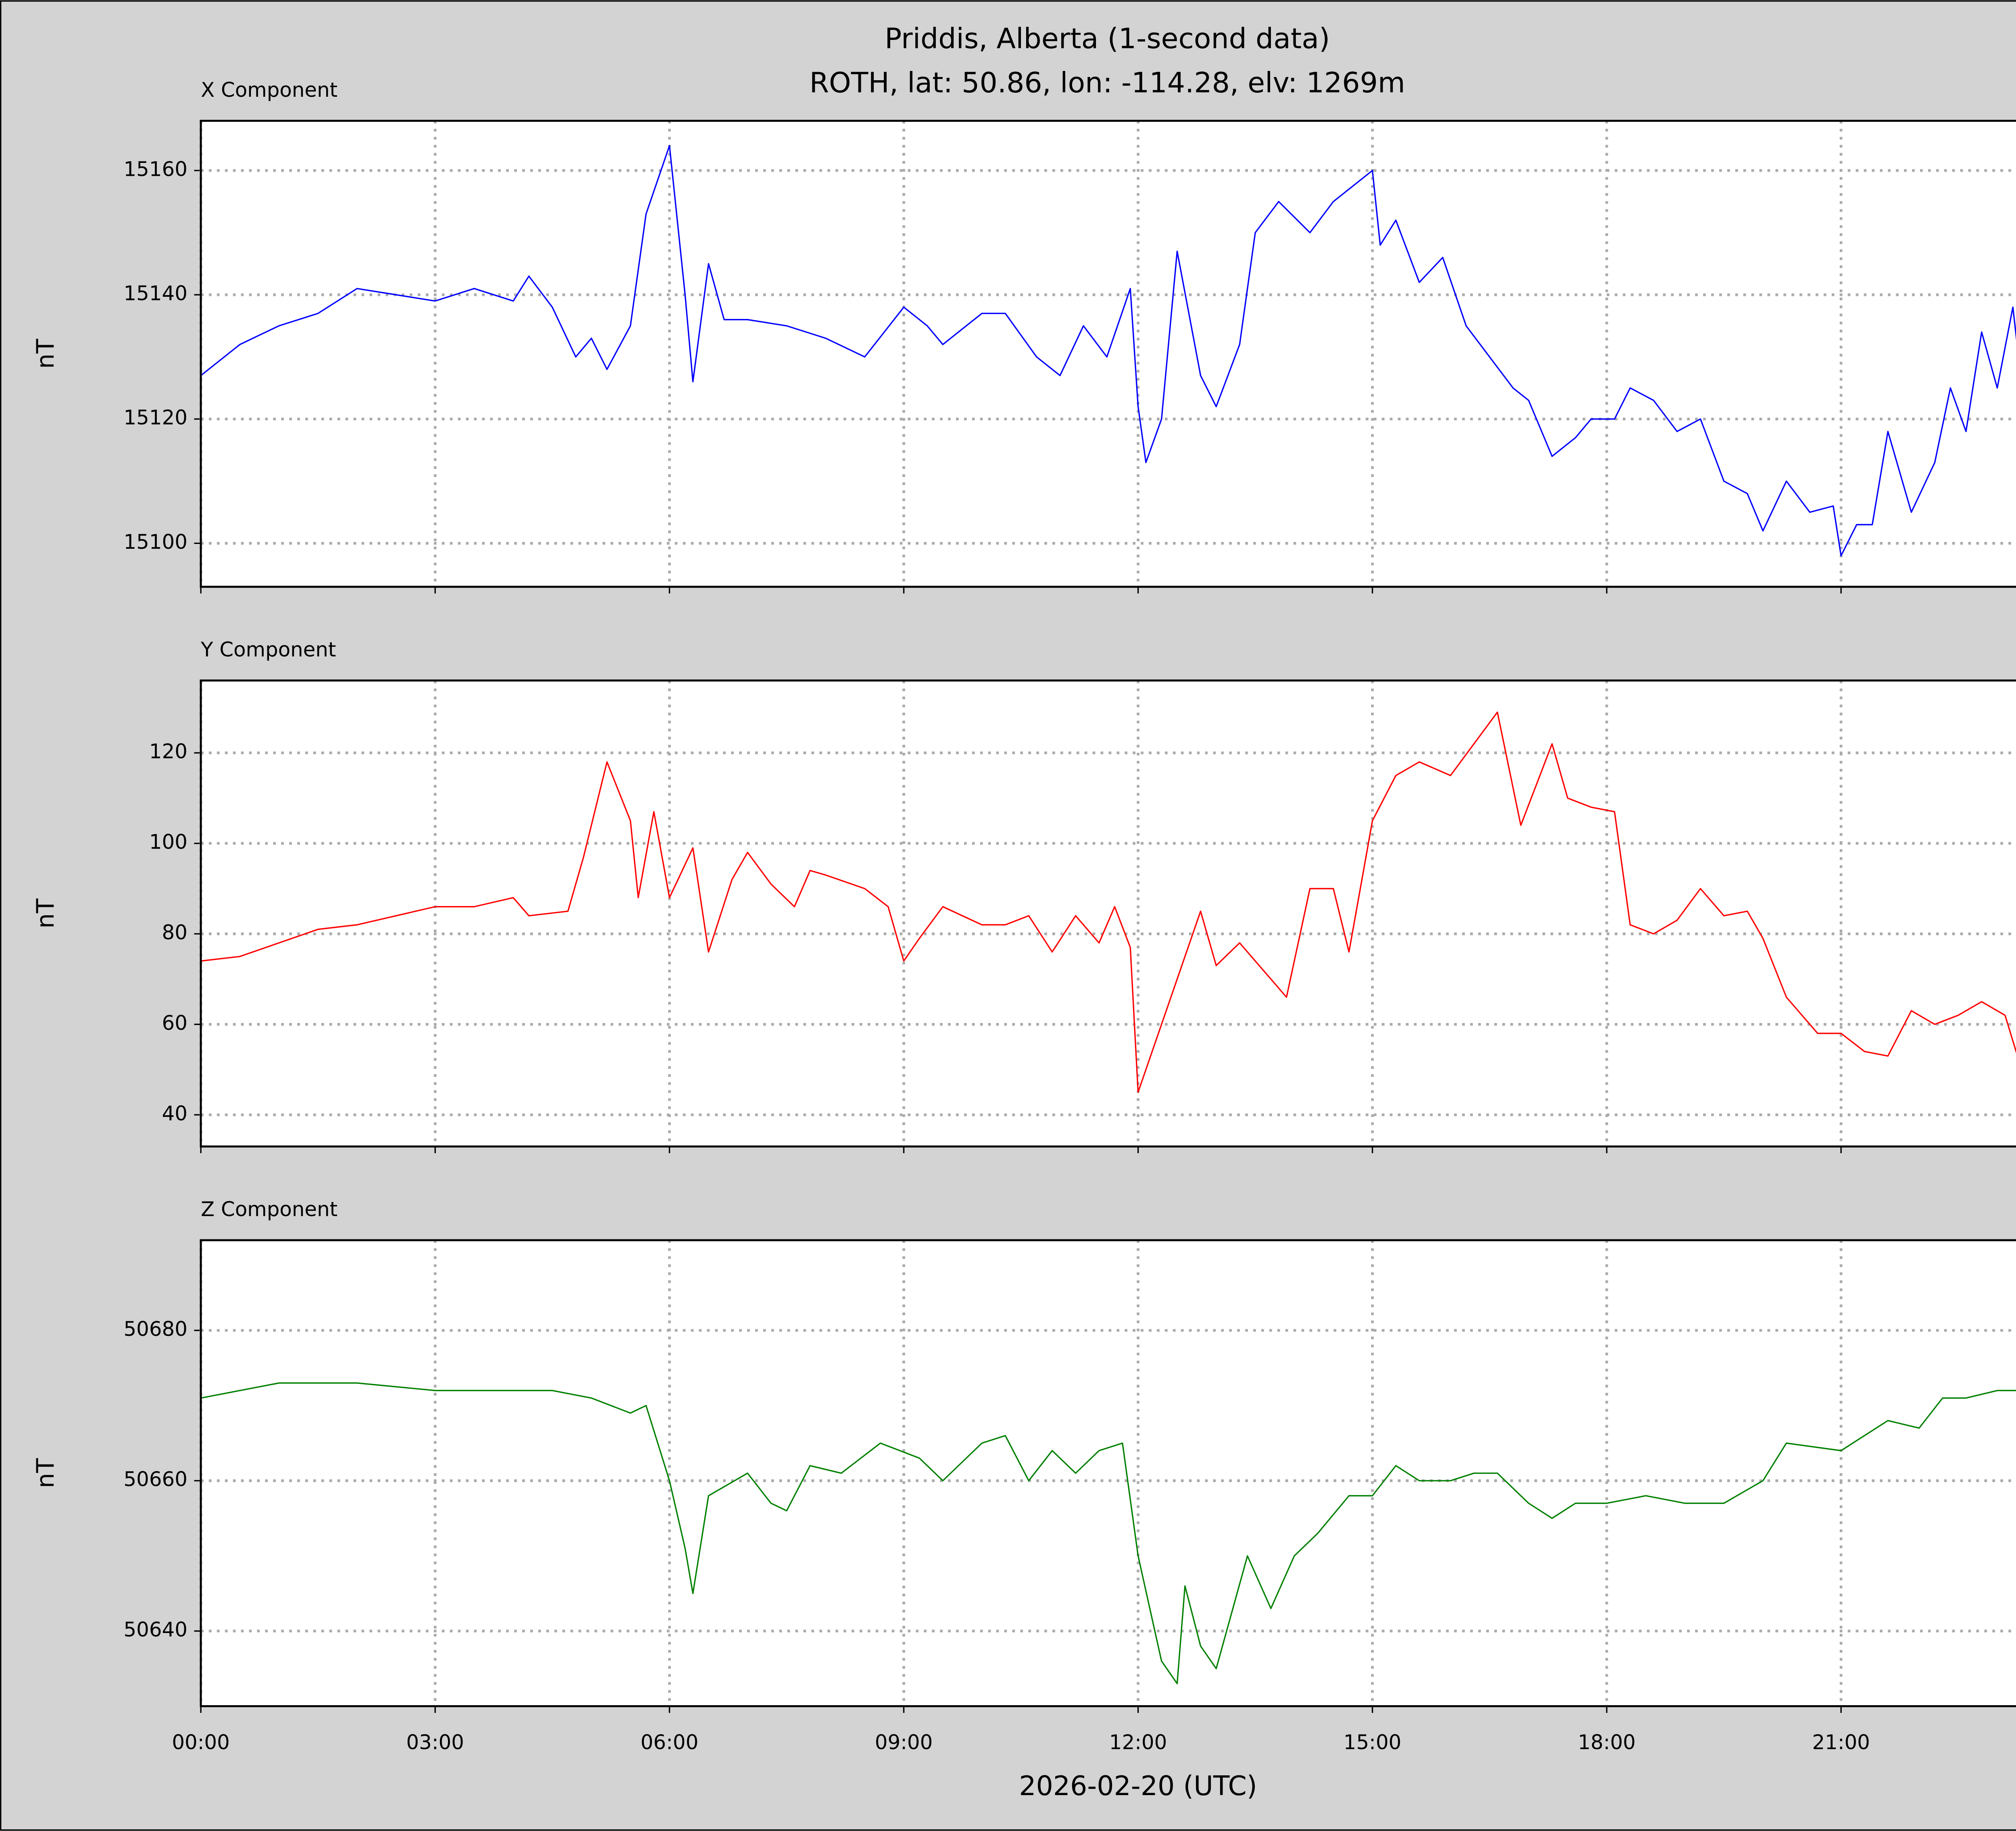  What do you see at coordinates (155, 293) in the screenshot?
I see `y-tick-label: 15140` at bounding box center [155, 293].